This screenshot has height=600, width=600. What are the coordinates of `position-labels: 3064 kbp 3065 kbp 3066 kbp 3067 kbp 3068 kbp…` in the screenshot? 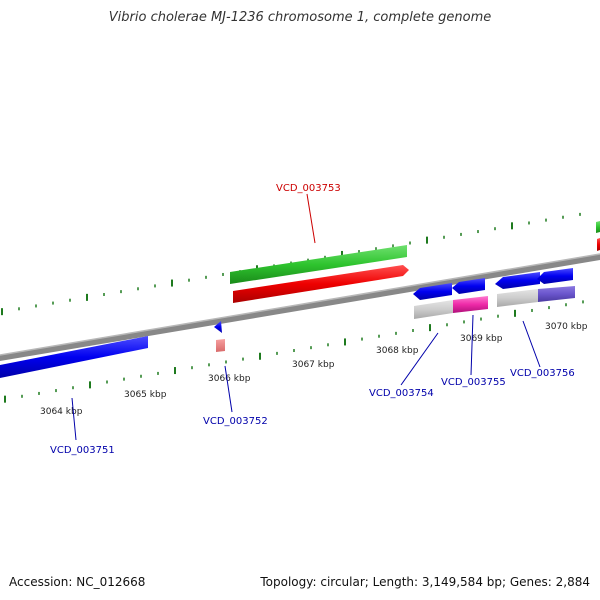 It's located at (314, 369).